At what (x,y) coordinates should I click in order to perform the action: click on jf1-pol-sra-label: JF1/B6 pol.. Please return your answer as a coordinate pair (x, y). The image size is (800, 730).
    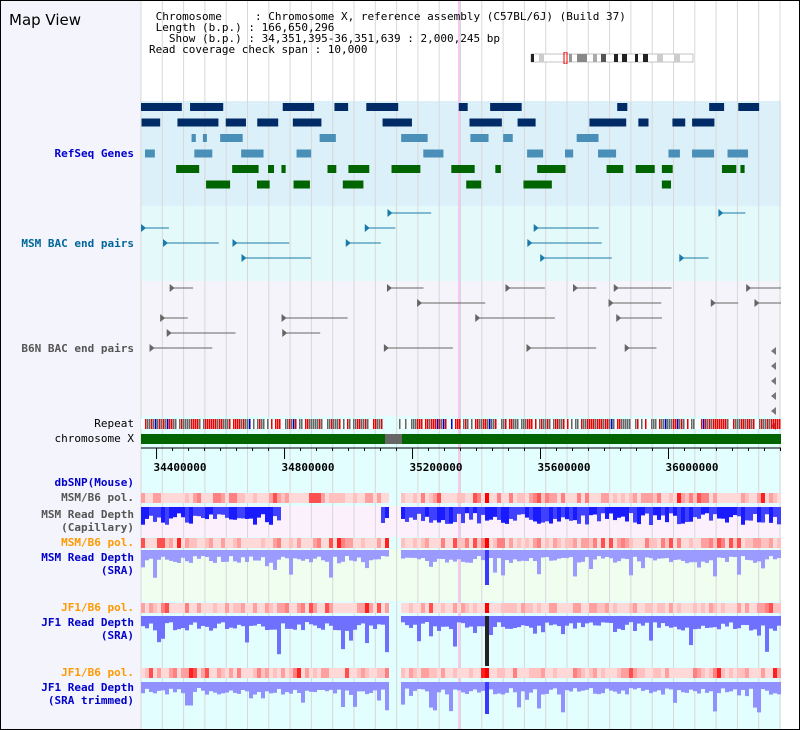
    Looking at the image, I should click on (97, 607).